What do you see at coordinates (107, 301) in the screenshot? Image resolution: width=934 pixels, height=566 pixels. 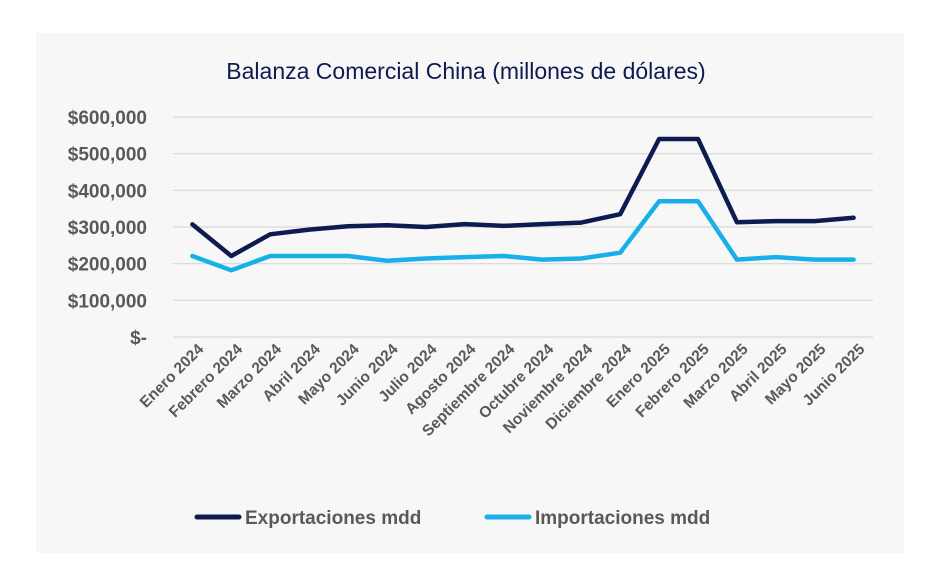 I see `y-tick-label: $100,000` at bounding box center [107, 301].